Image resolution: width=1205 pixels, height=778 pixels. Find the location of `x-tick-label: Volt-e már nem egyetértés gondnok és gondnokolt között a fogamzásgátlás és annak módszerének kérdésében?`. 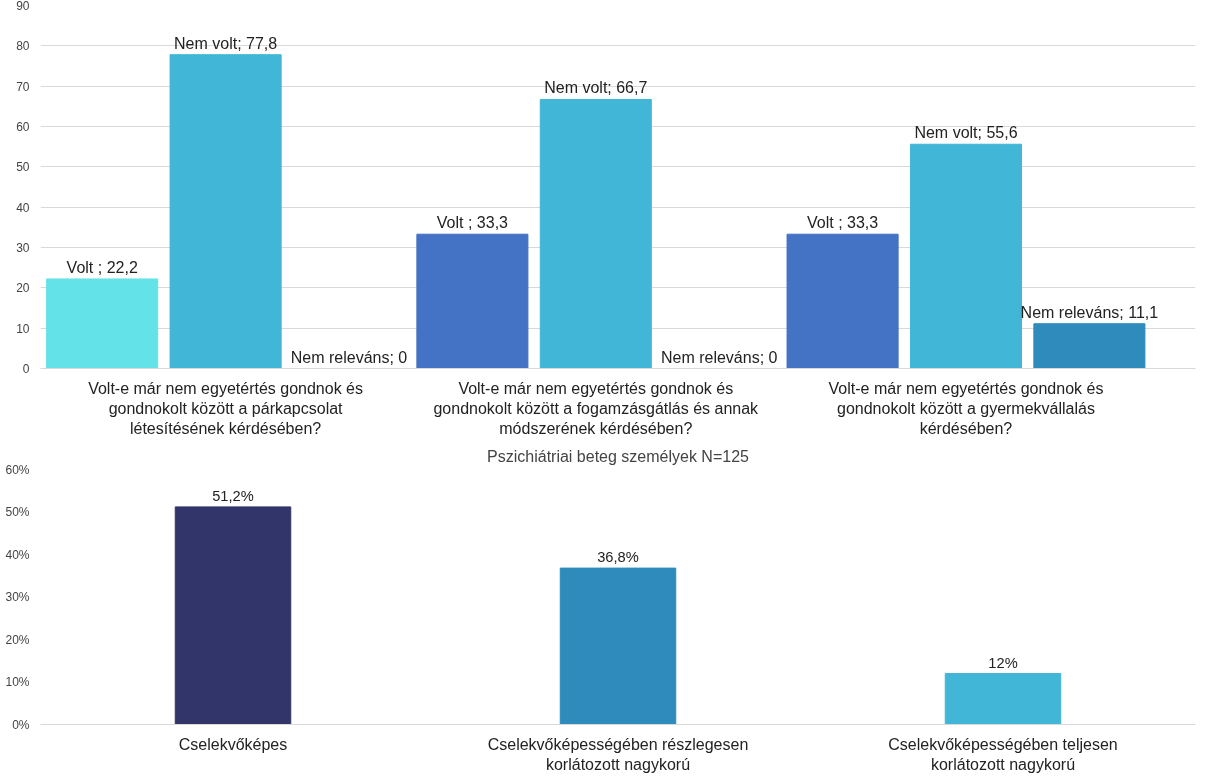

x-tick-label: Volt-e már nem egyetértés gondnok és gondnokolt között a fogamzásgátlás és annak módszerének kérdésében? is located at coordinates (596, 408).